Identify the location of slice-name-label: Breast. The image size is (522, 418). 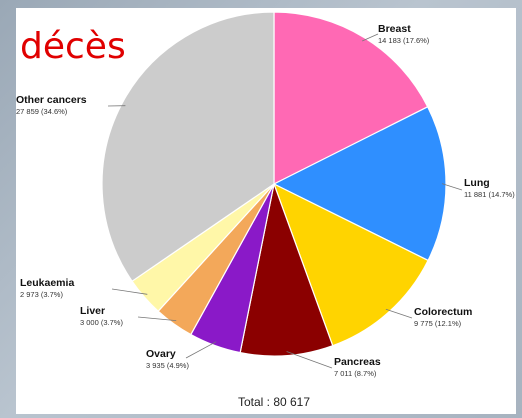
(394, 29).